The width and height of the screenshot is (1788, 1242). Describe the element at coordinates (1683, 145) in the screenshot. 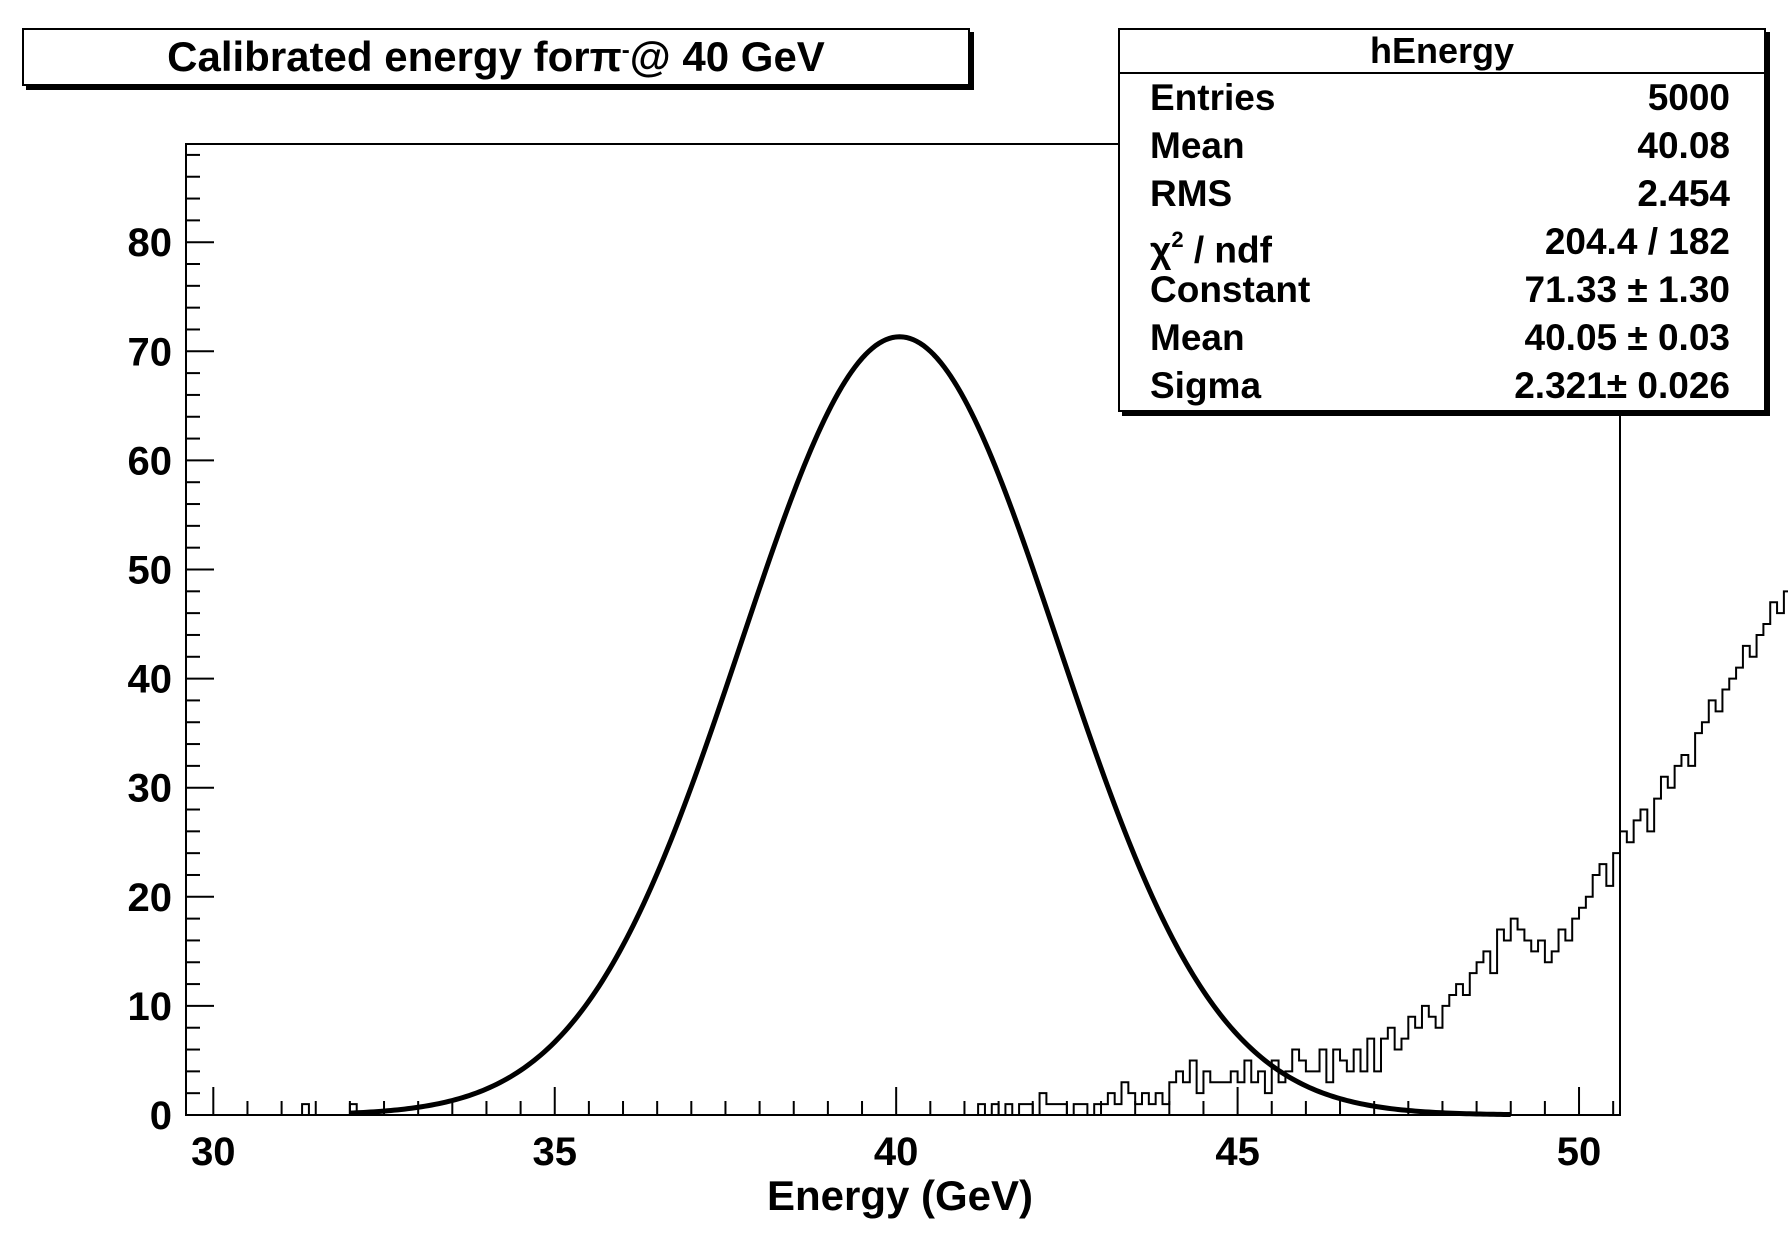

I see `stats-value: 40.08` at that location.